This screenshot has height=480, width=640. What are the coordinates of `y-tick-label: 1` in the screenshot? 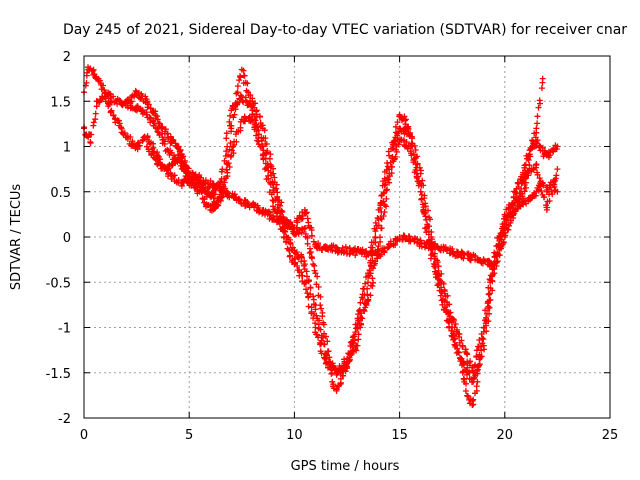 It's located at (67, 148).